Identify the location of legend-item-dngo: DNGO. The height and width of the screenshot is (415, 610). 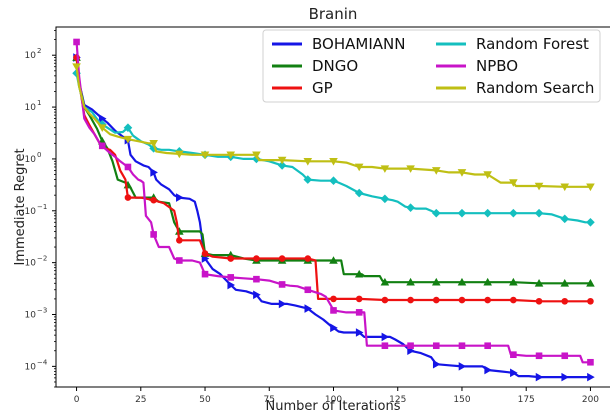
(315, 66).